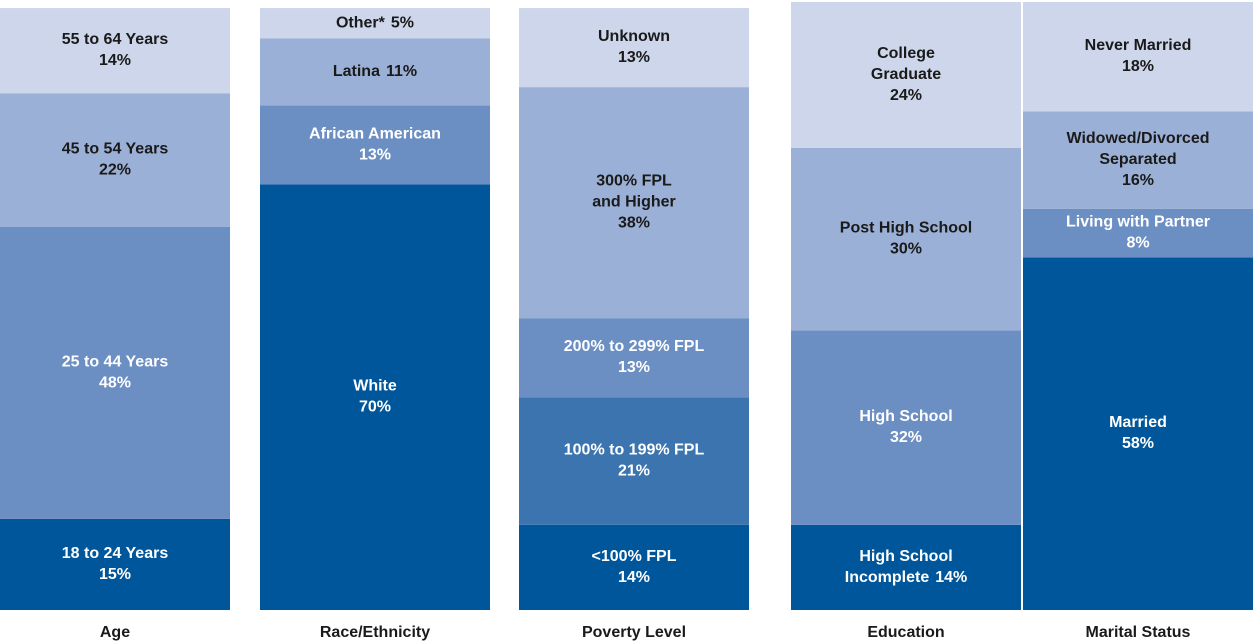 This screenshot has height=643, width=1254. Describe the element at coordinates (375, 386) in the screenshot. I see `segment-name: White` at that location.